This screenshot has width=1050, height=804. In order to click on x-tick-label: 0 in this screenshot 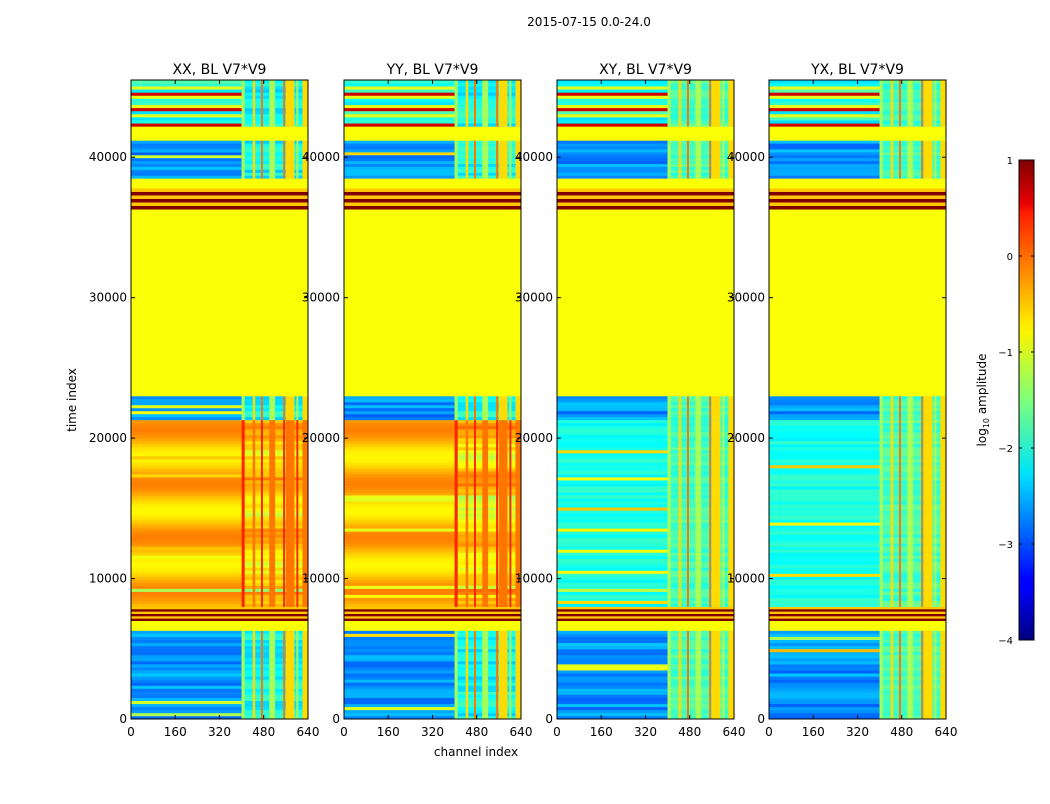, I will do `click(131, 732)`.